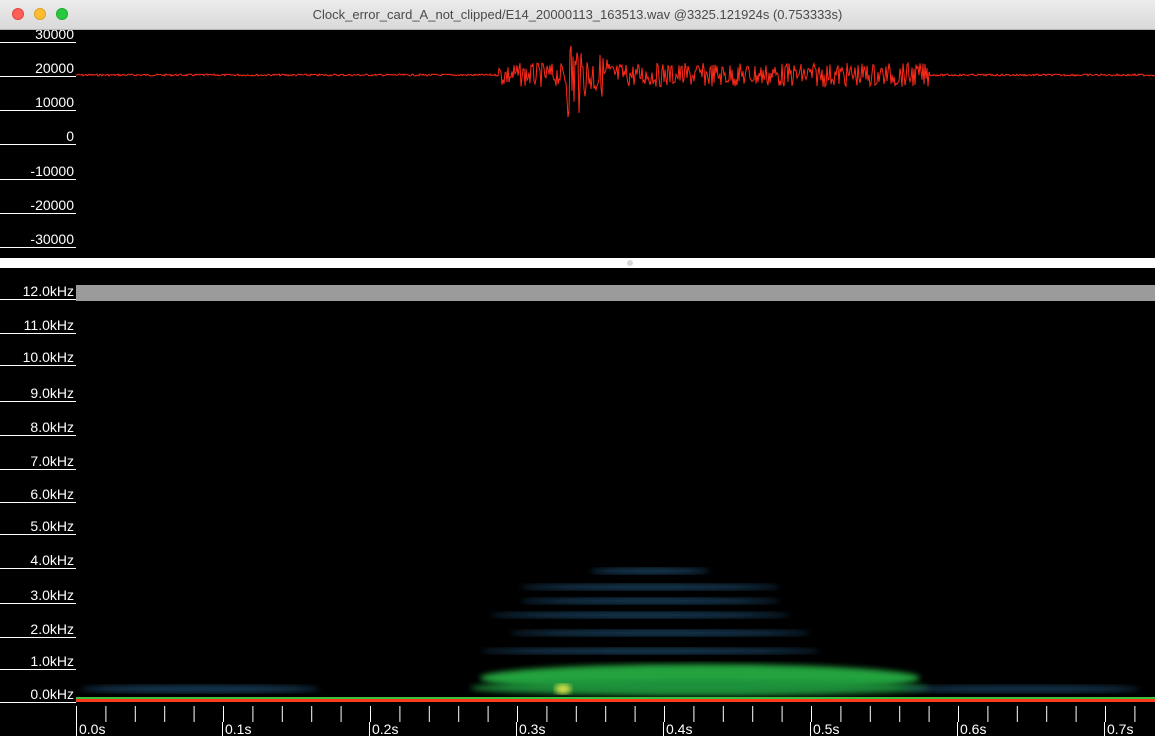  Describe the element at coordinates (700, 688) in the screenshot. I see `energy-region` at that location.